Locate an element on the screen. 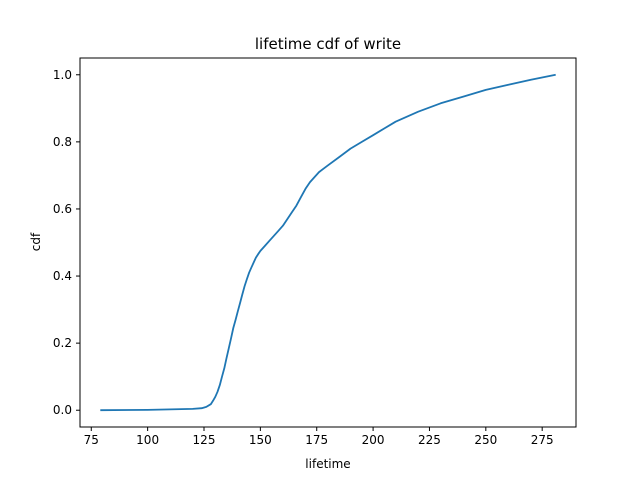  y-axis-label: cdf is located at coordinates (36, 241).